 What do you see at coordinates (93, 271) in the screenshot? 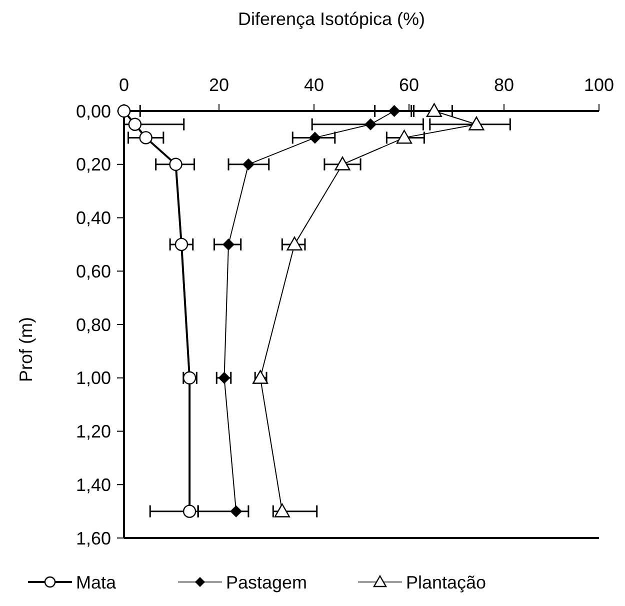
I see `y-tick-label: 0,60` at bounding box center [93, 271].